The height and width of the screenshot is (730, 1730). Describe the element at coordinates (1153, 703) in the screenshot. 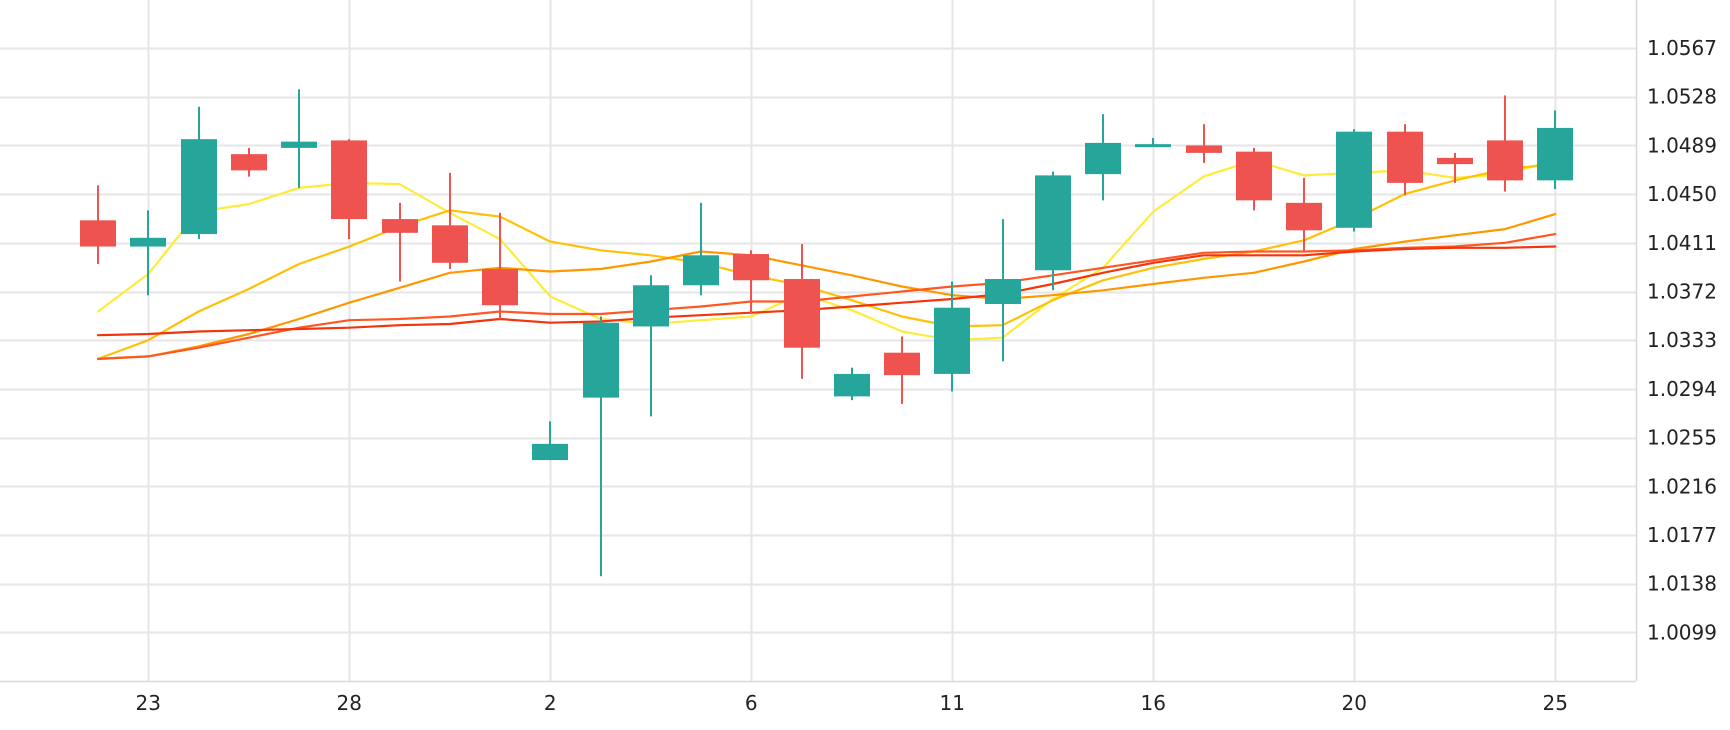

I see `x-tick-label: 16` at that location.